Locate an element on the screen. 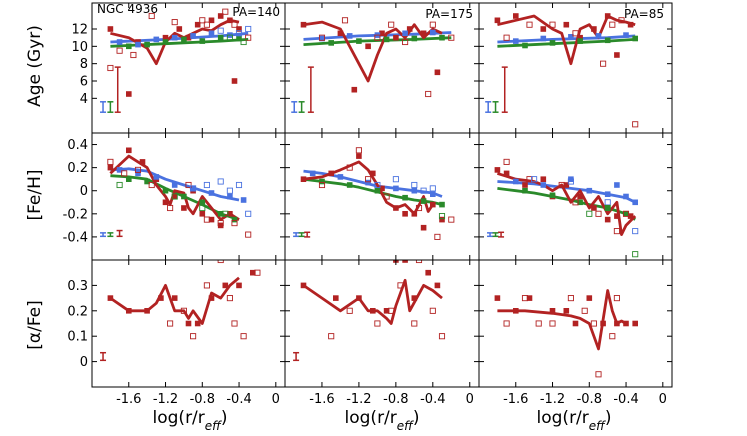  series-line-blue is located at coordinates (175, 184).